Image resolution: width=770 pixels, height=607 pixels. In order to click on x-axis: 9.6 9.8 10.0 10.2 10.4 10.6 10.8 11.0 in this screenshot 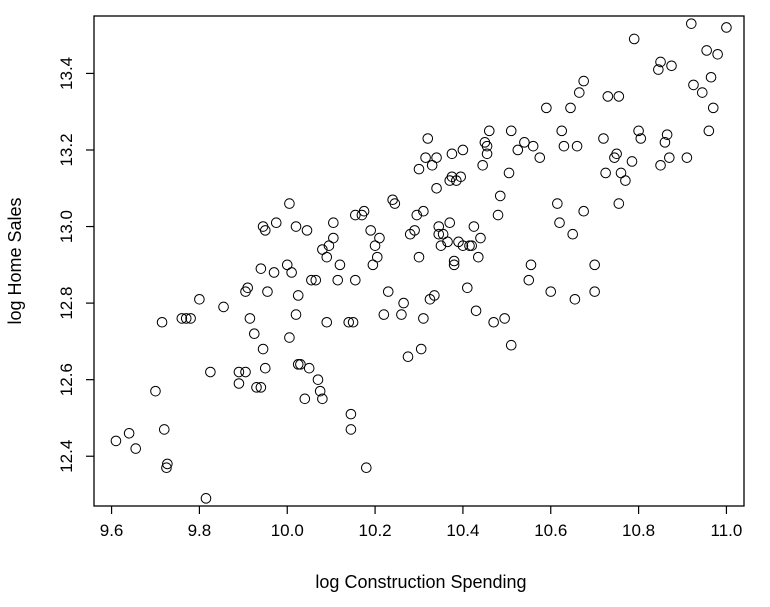, I will do `click(421, 523)`.